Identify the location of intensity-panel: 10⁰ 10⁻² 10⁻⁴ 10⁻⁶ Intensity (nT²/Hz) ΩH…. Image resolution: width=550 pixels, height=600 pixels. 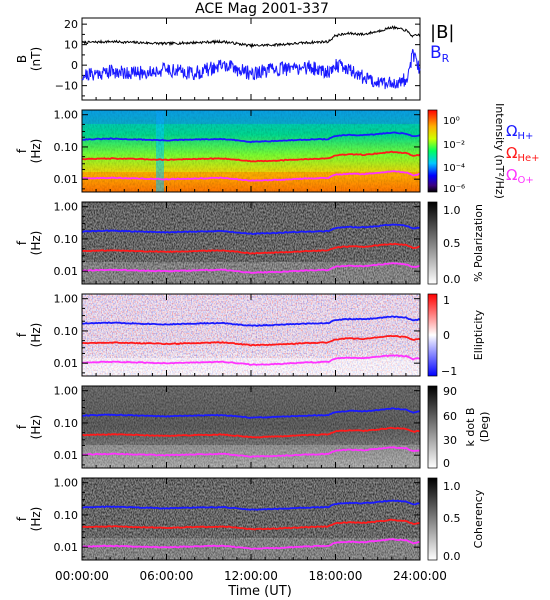
(310, 151).